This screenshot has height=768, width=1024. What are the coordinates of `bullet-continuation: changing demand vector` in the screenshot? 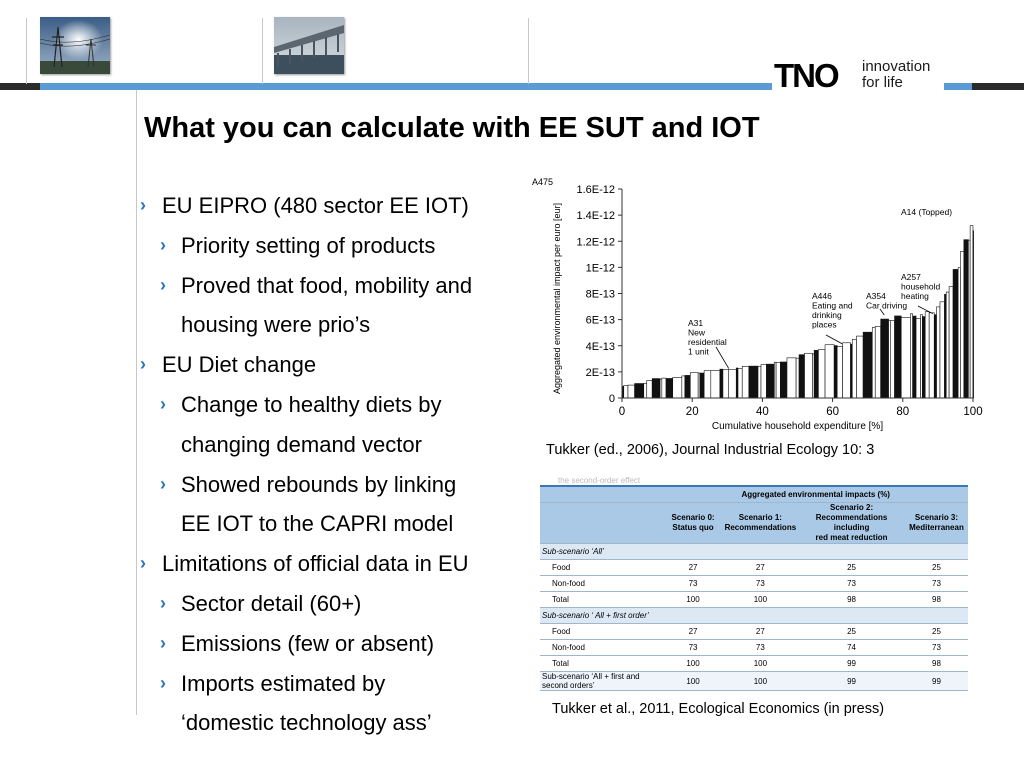 It's located at (335, 445).